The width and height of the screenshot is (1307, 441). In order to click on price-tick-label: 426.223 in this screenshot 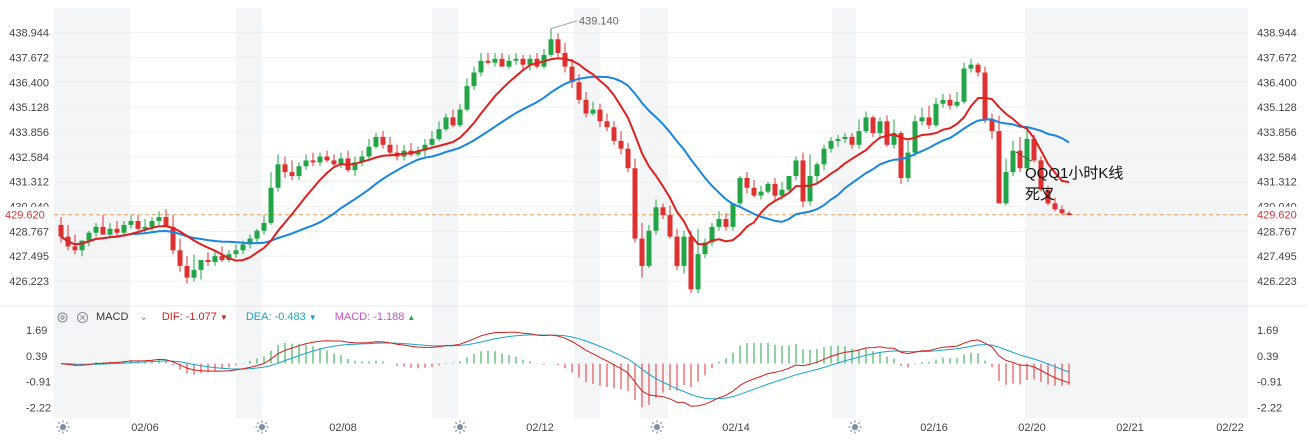, I will do `click(29, 282)`.